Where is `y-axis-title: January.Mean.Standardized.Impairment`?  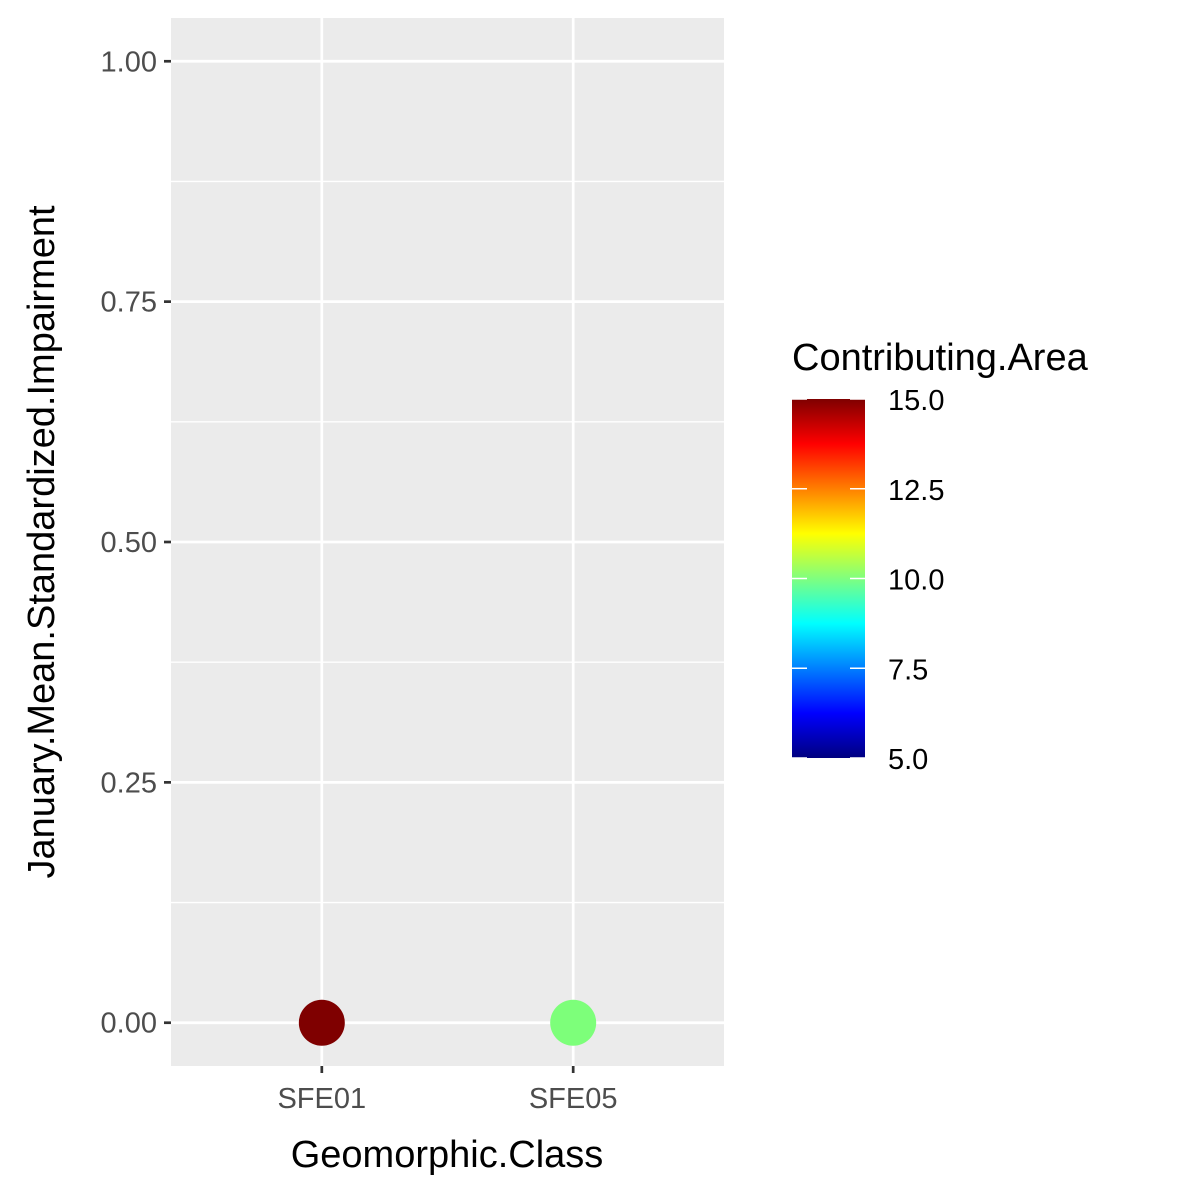 y-axis-title: January.Mean.Standardized.Impairment is located at coordinates (42, 542).